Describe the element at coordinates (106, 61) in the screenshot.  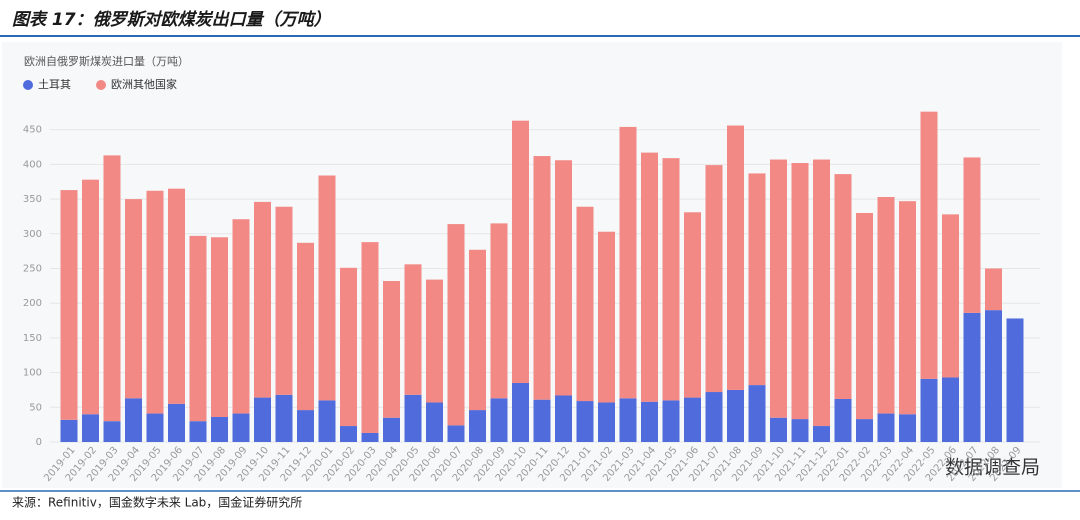
I see `chart-title: 欧洲自俄罗斯煤炭进口量（万吨）` at that location.